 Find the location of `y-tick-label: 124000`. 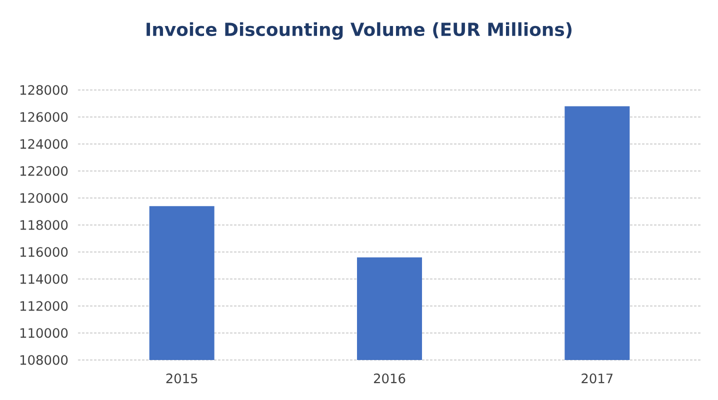

y-tick-label: 124000 is located at coordinates (44, 144).